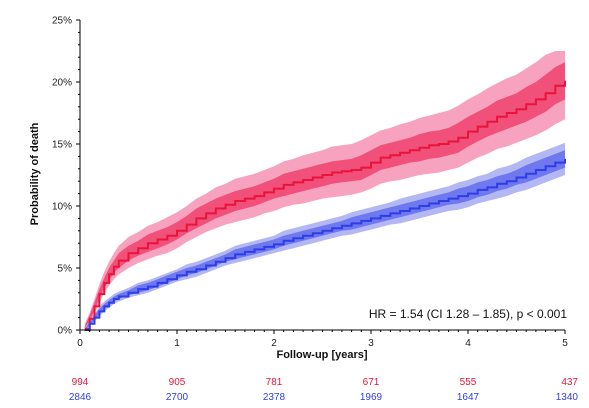 This screenshot has height=408, width=589. I want to click on y-tick-label: 5%, so click(65, 269).